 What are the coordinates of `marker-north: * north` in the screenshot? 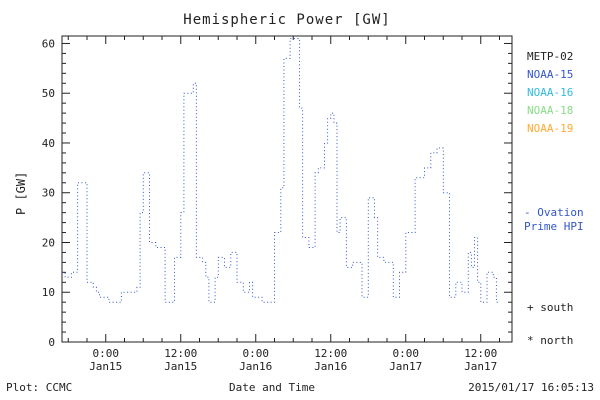 It's located at (550, 340).